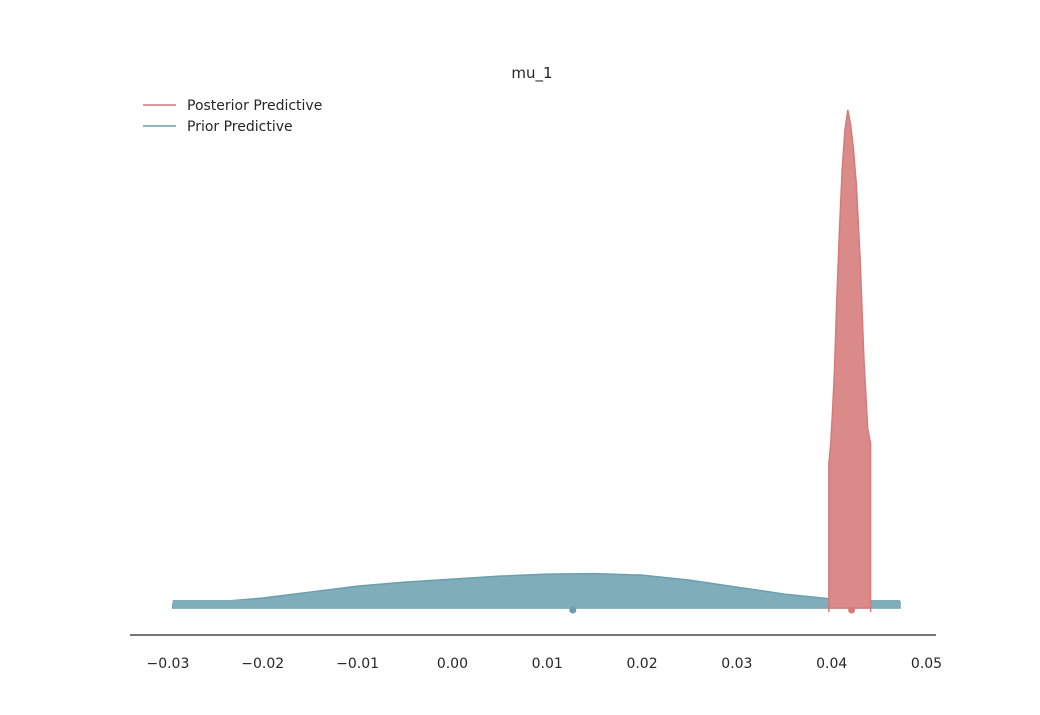 This screenshot has height=715, width=1040. What do you see at coordinates (262, 664) in the screenshot?
I see `x-tick-label: −0.02` at bounding box center [262, 664].